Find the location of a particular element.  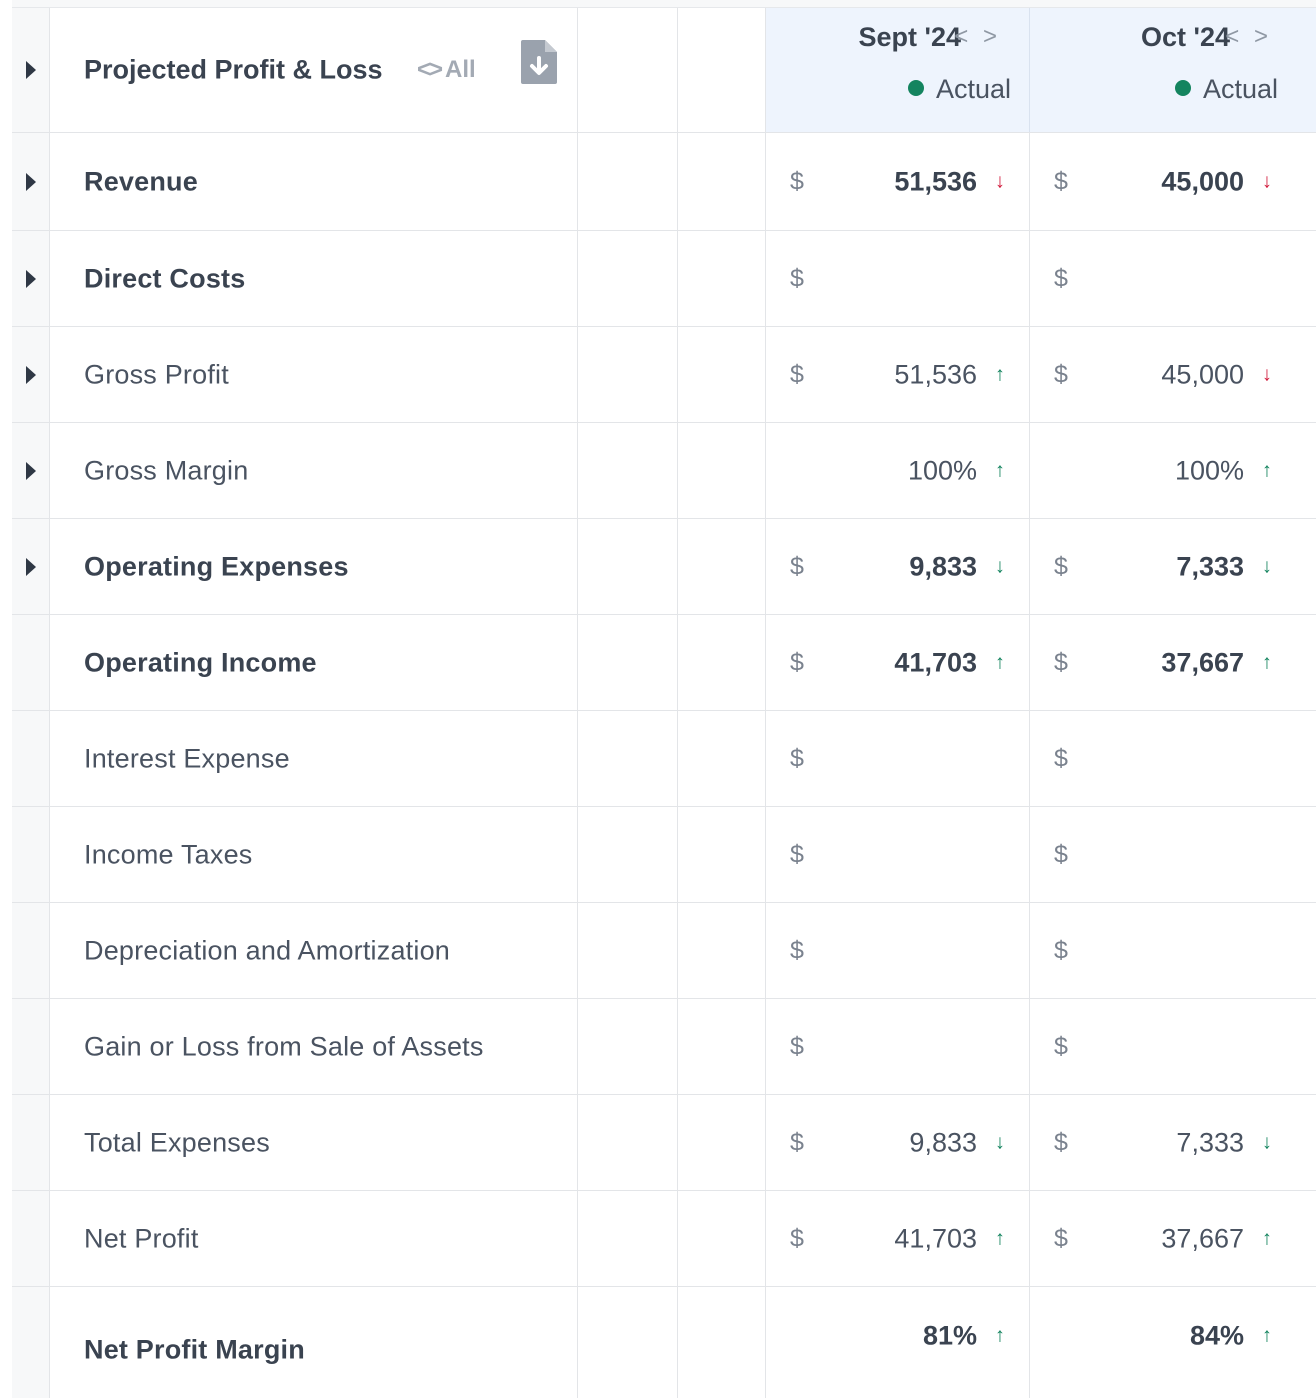

status-label: Actual is located at coordinates (1240, 89).